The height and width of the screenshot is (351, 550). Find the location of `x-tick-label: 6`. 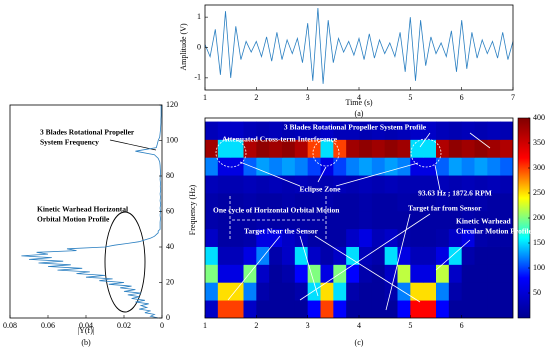

x-tick-label: 6 is located at coordinates (462, 97).